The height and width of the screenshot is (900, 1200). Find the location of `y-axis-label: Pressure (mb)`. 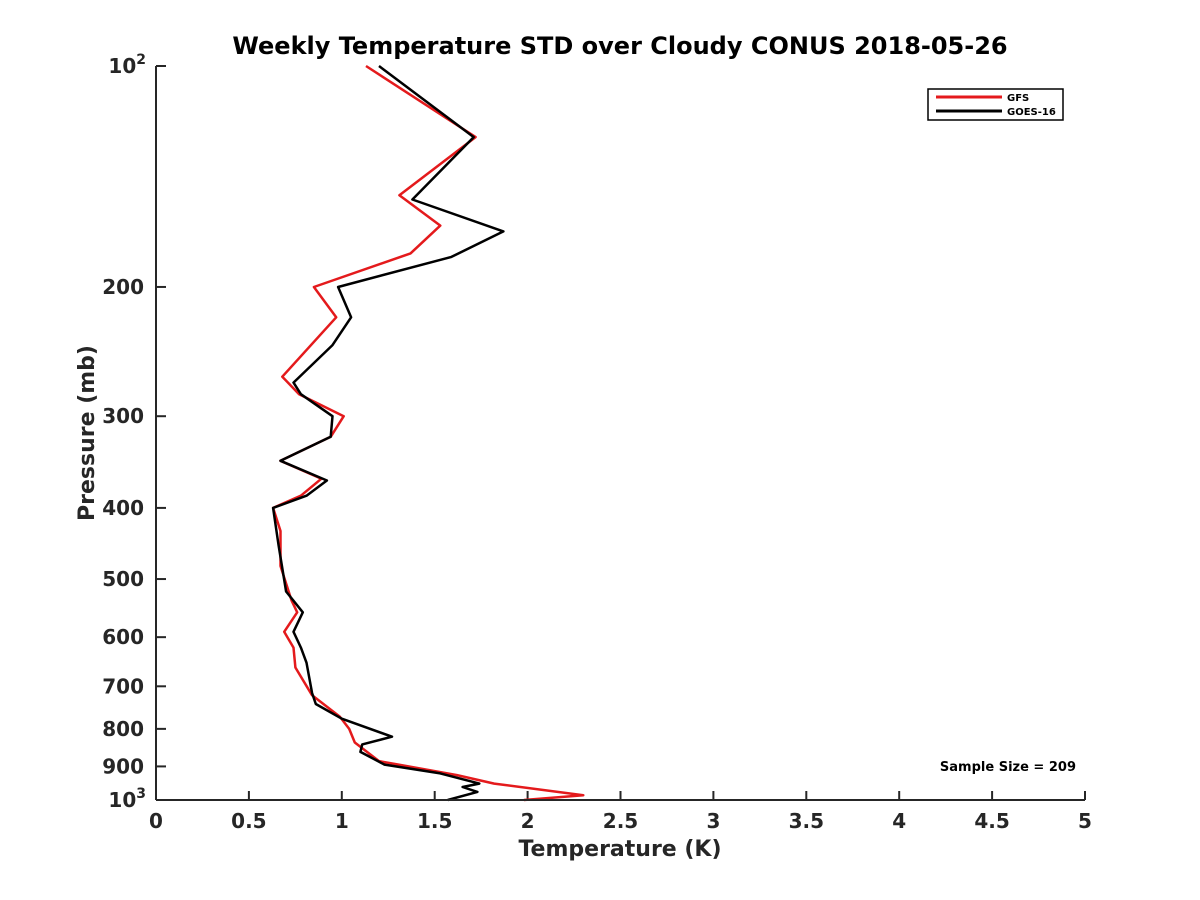

y-axis-label: Pressure (mb) is located at coordinates (87, 433).